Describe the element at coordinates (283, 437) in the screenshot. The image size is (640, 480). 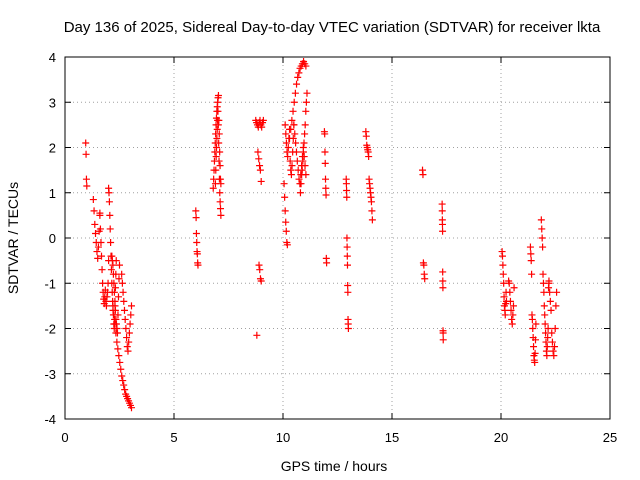
I see `x-tick-label: 10` at that location.